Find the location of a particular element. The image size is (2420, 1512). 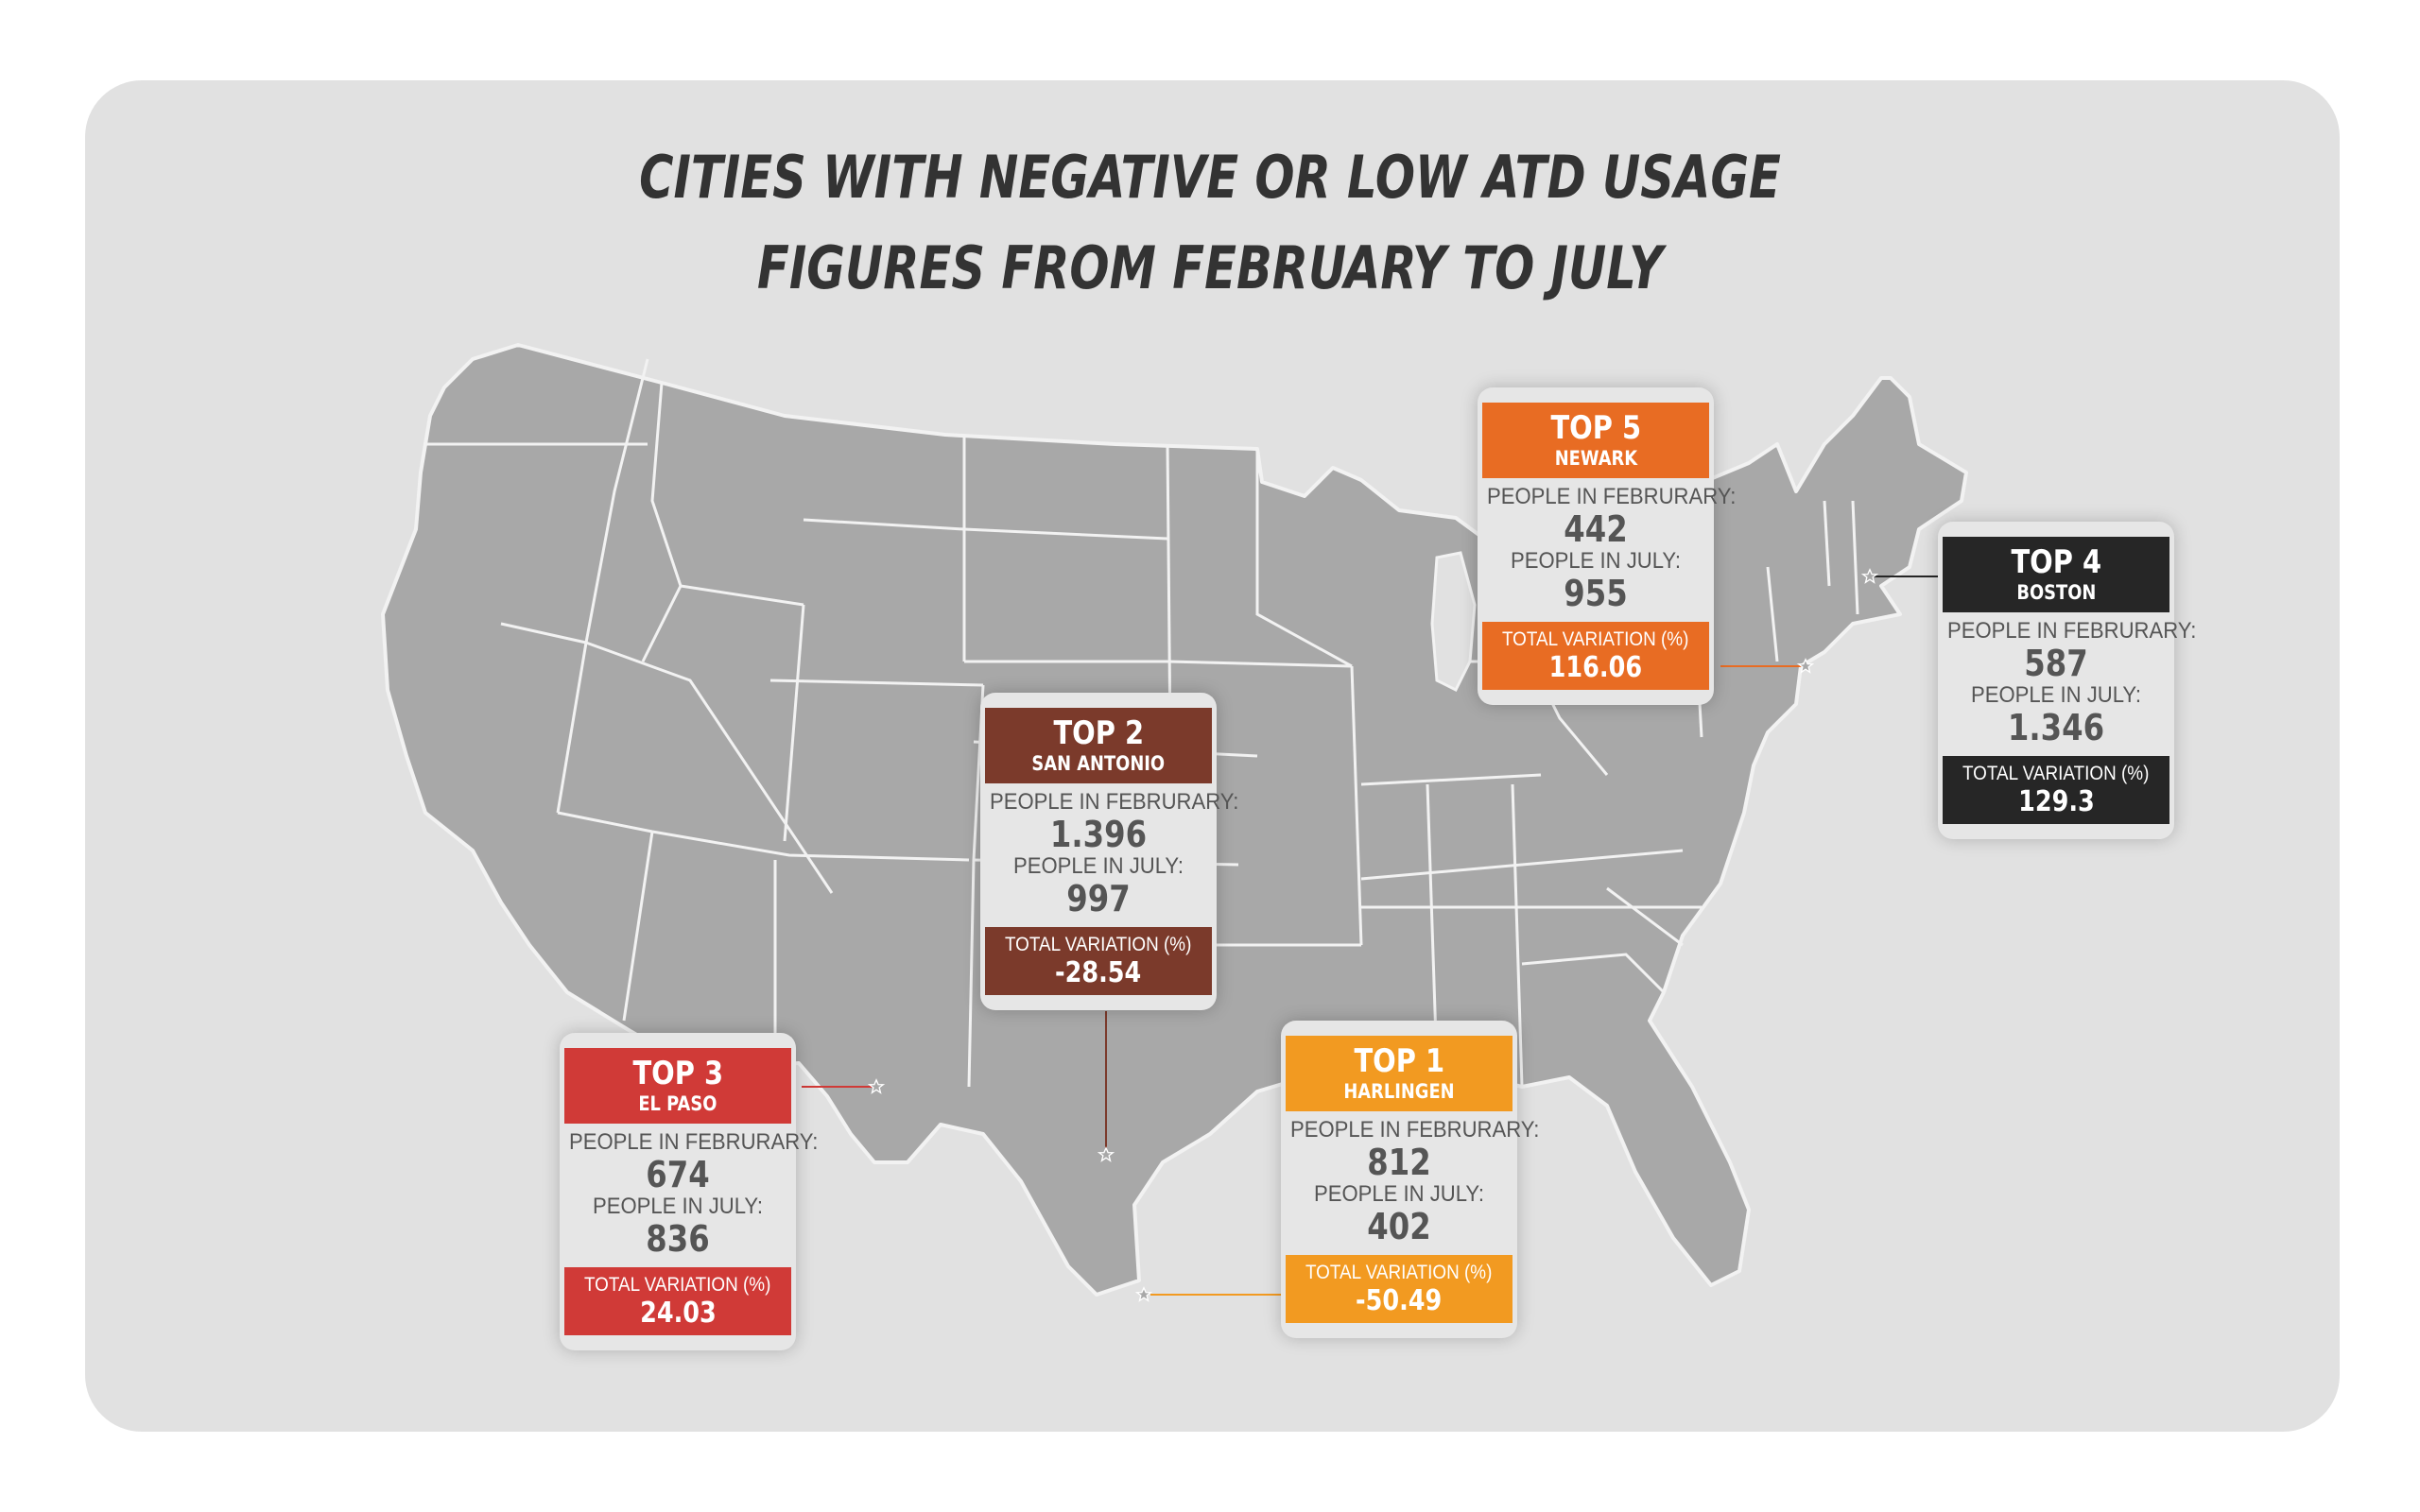

feb-value: 442 is located at coordinates (1596, 529).